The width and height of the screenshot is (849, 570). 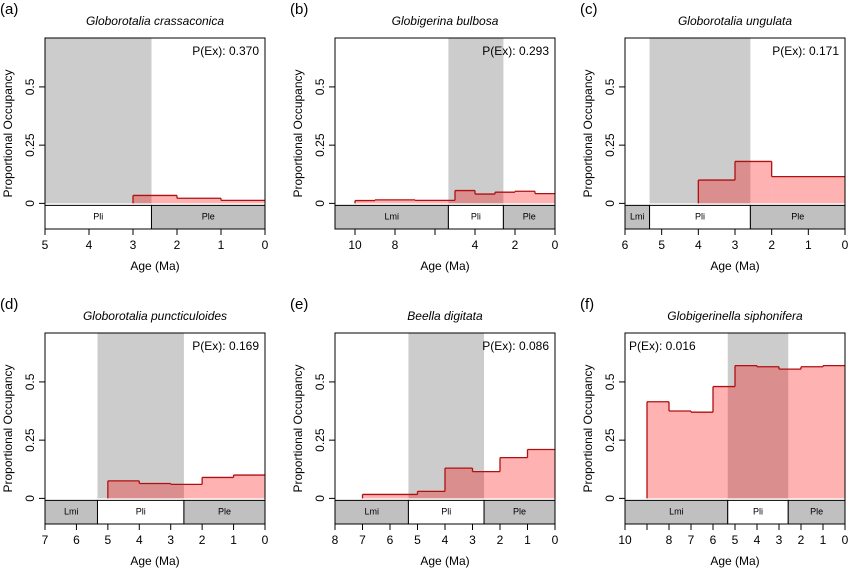 What do you see at coordinates (155, 316) in the screenshot?
I see `panel-title: Globorotalia puncticuloides` at bounding box center [155, 316].